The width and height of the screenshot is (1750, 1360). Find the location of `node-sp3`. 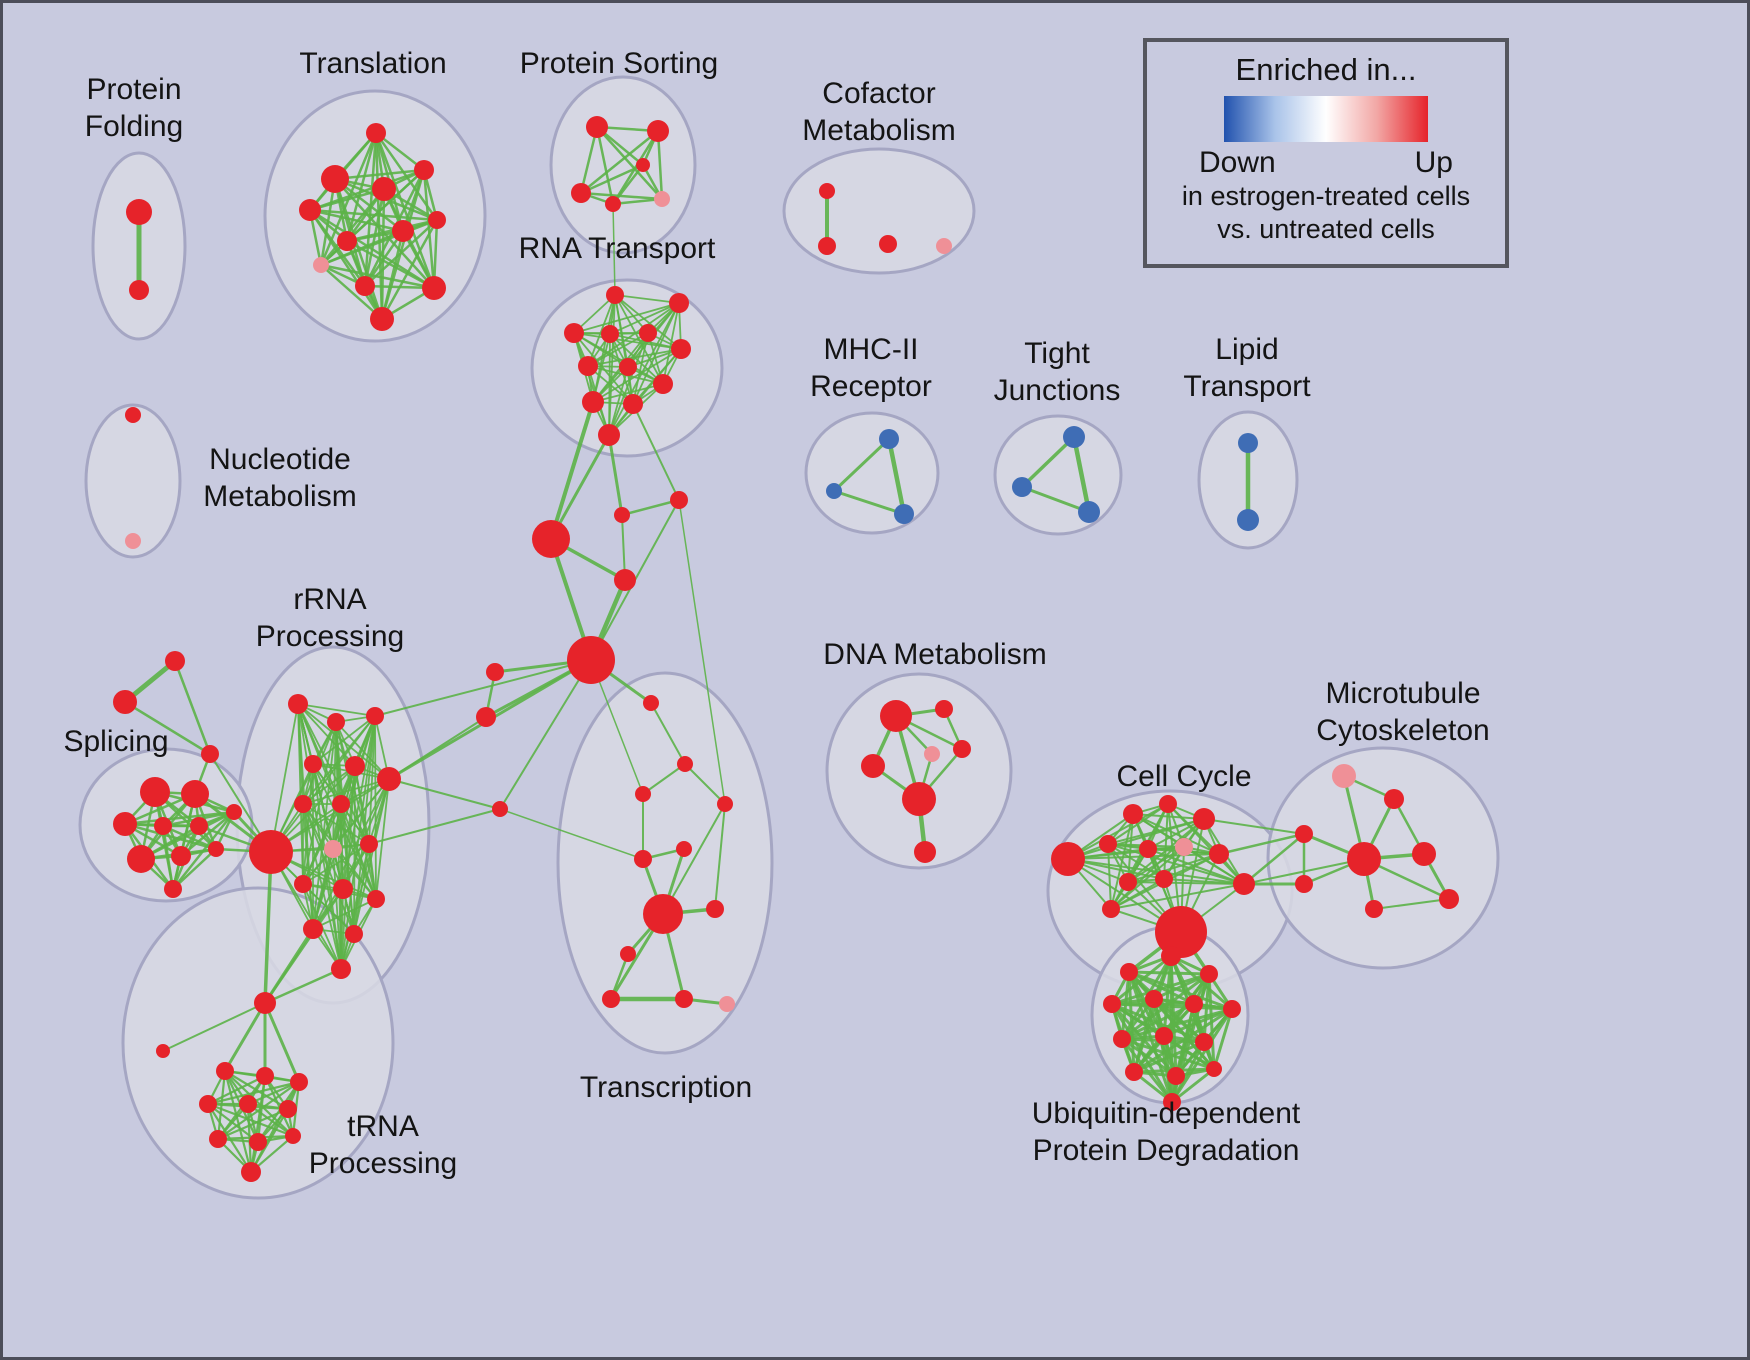

node-sp3 is located at coordinates (125, 824).